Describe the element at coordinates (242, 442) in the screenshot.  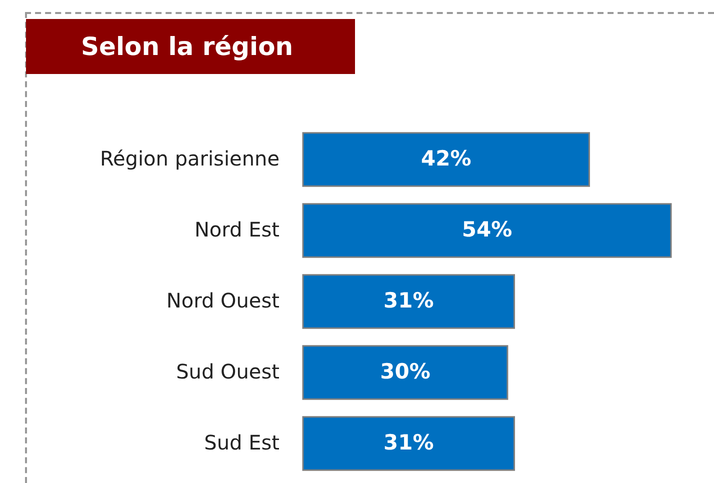
I see `y-tick-label: Sud Est` at that location.